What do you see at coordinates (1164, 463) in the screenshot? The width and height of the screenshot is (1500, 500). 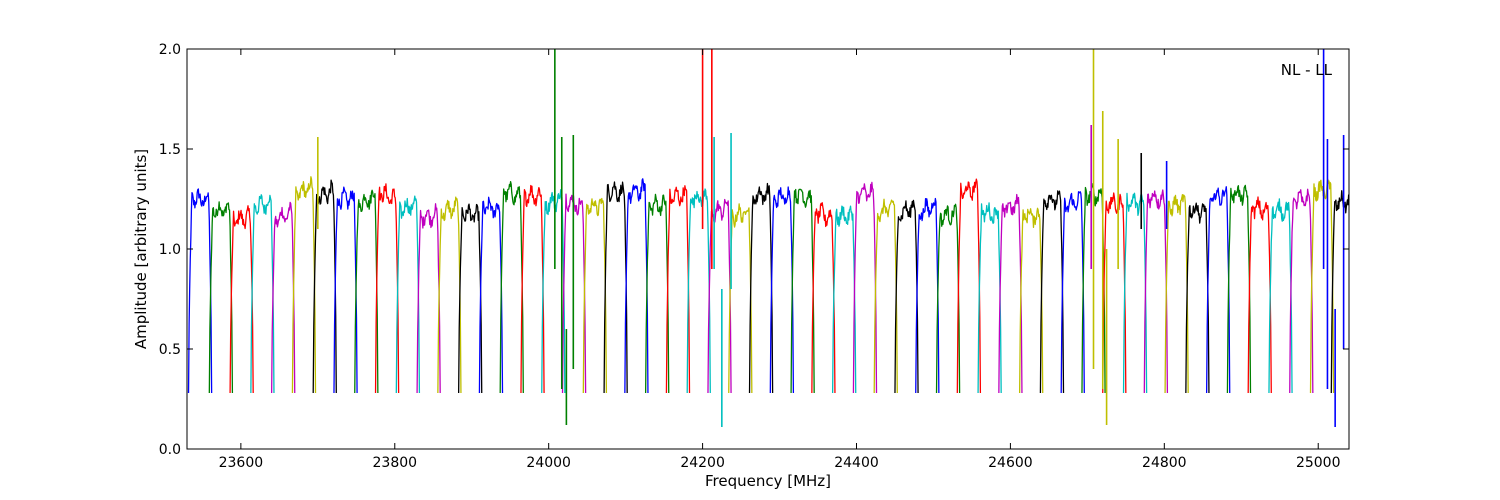 I see `x-tick-label: 24800` at bounding box center [1164, 463].